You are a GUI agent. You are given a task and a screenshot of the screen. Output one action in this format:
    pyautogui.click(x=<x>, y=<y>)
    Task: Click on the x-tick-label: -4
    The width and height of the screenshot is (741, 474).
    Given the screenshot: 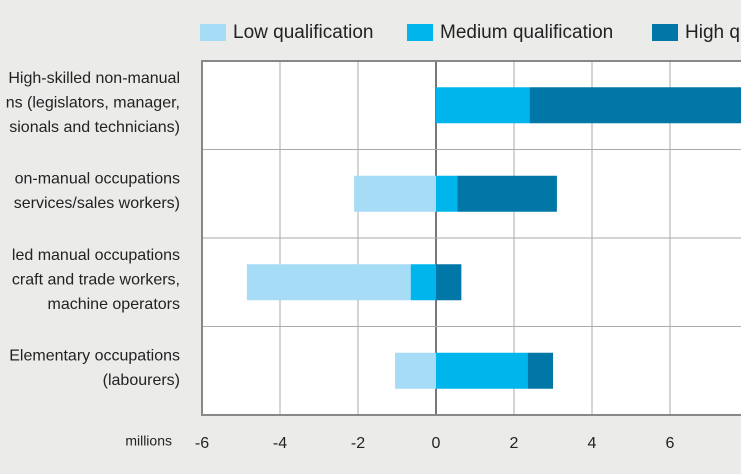 What is the action you would take?
    pyautogui.click(x=280, y=443)
    